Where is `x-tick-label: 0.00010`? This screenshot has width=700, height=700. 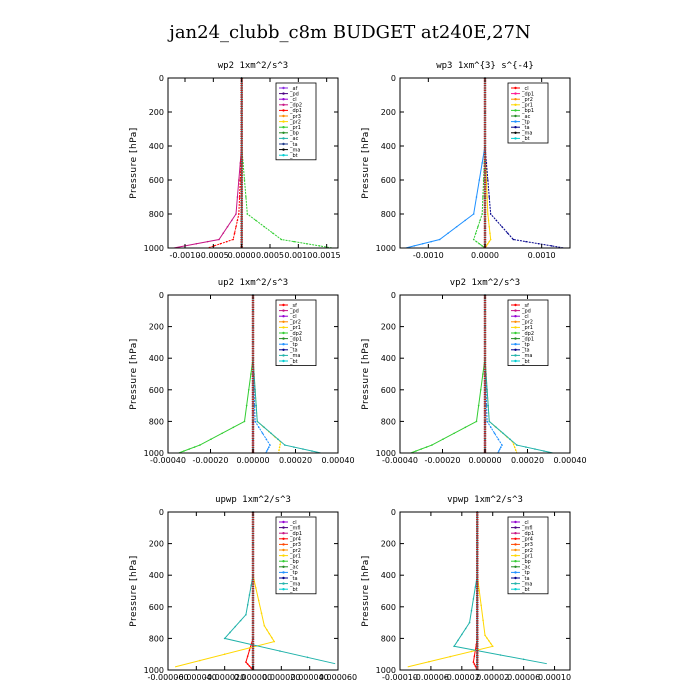
x-tick-label: 0.00010 is located at coordinates (554, 677).